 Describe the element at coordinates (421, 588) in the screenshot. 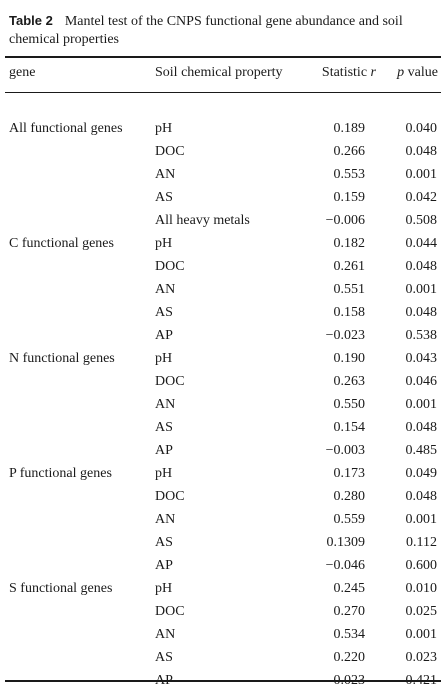

I see `p-value-cell: 0.010` at that location.